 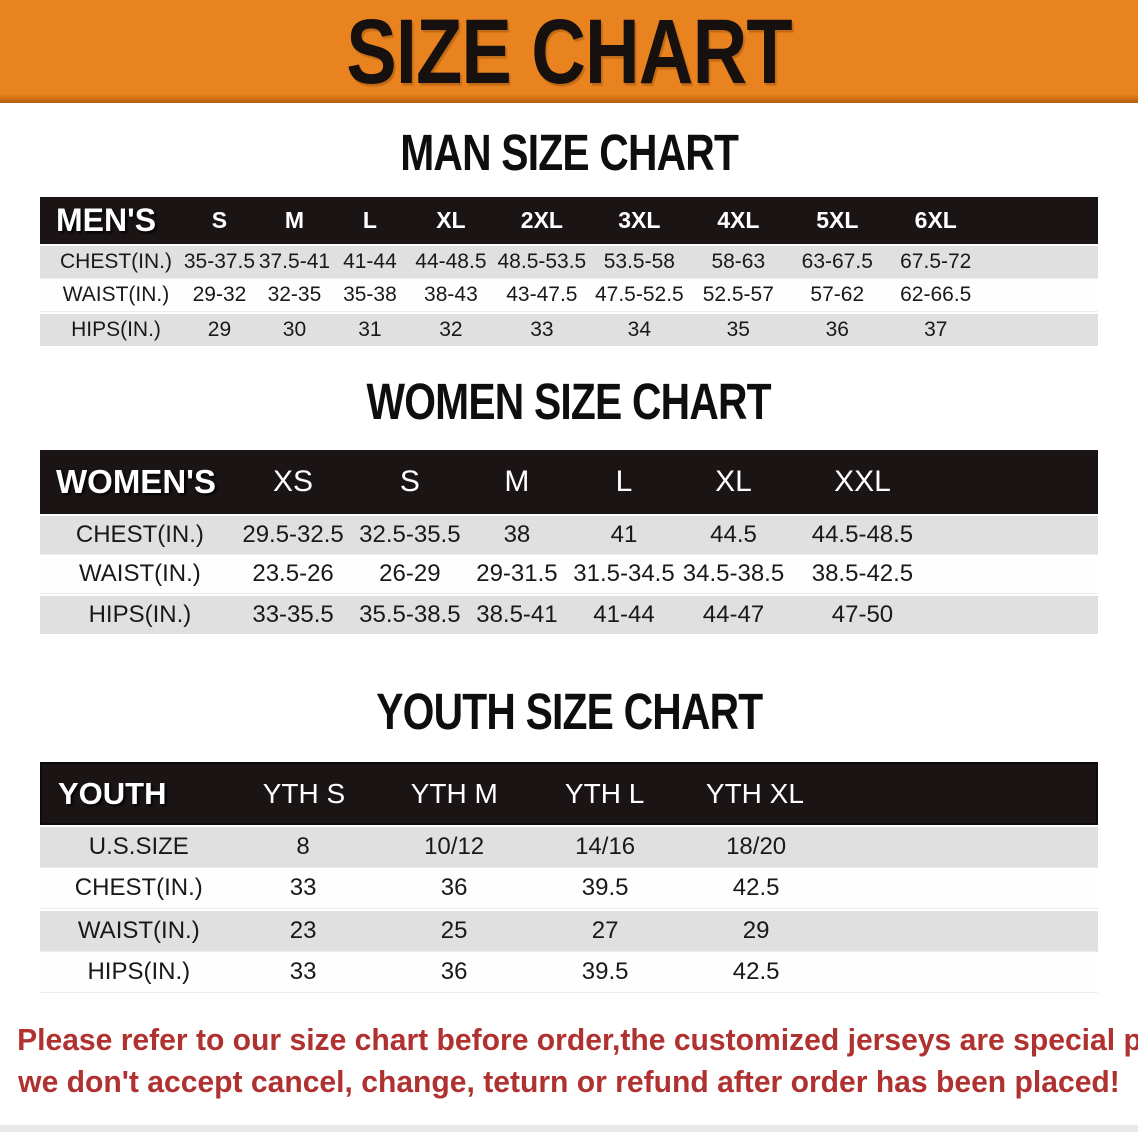 What do you see at coordinates (569, 888) in the screenshot?
I see `youth-chest-row: CHEST(IN.) 33 36 39.5 42.5` at bounding box center [569, 888].